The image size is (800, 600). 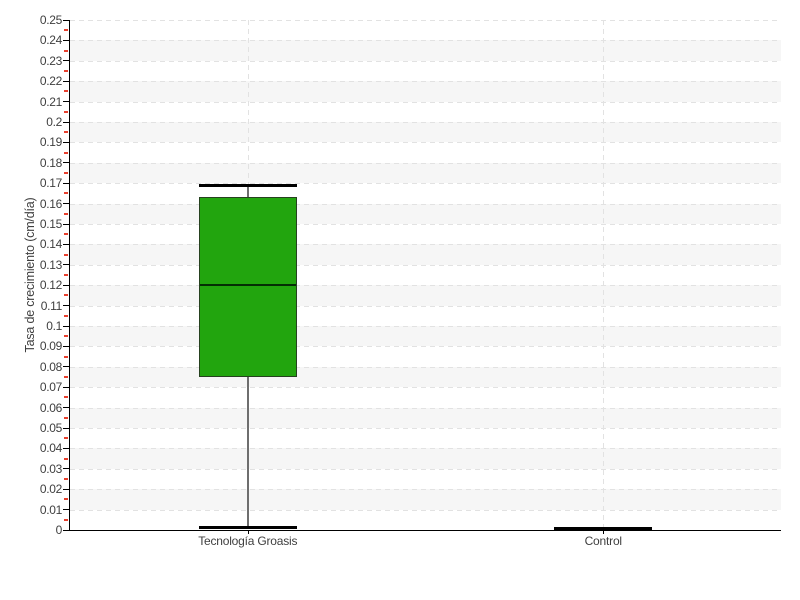 What do you see at coordinates (50, 428) in the screenshot?
I see `y-tick-label: 0.05` at bounding box center [50, 428].